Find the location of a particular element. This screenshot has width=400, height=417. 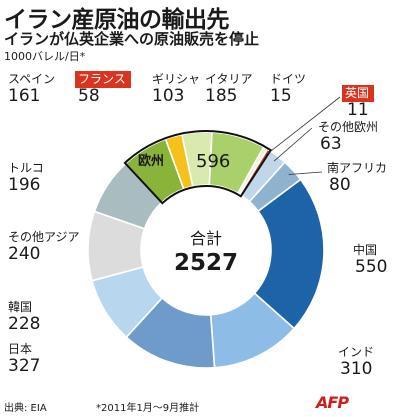

afp-logo: AFP is located at coordinates (352, 403).